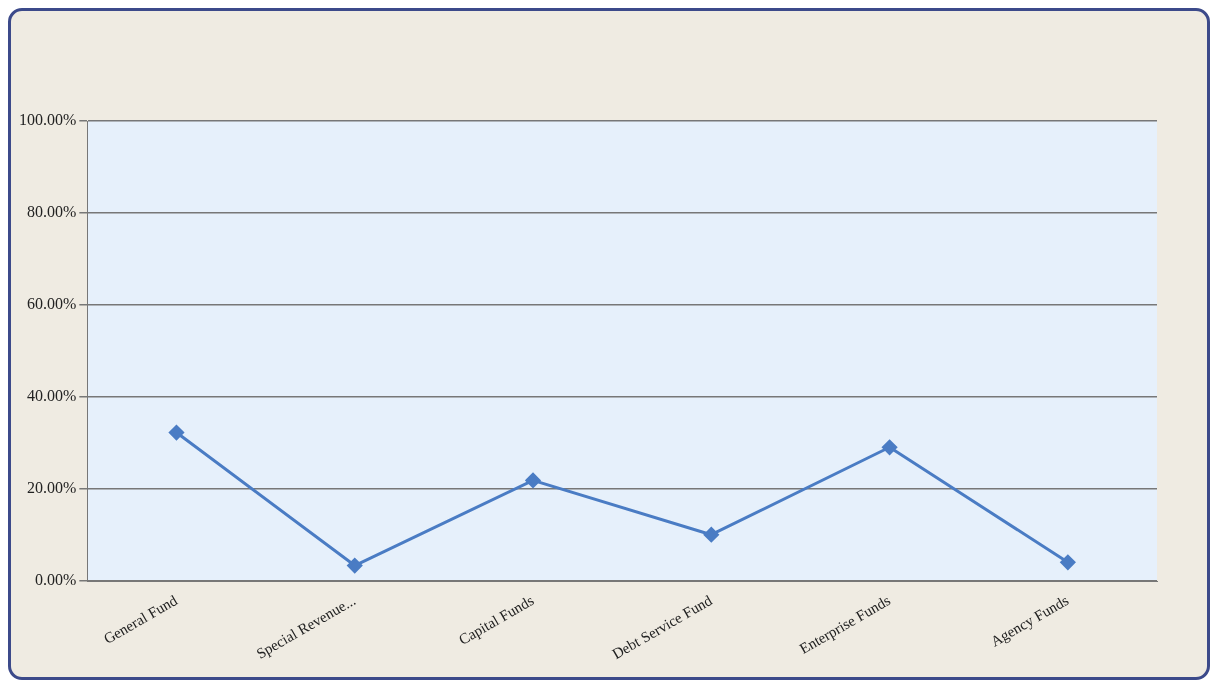  I want to click on y-tick-label: 80.00%, so click(52, 212).